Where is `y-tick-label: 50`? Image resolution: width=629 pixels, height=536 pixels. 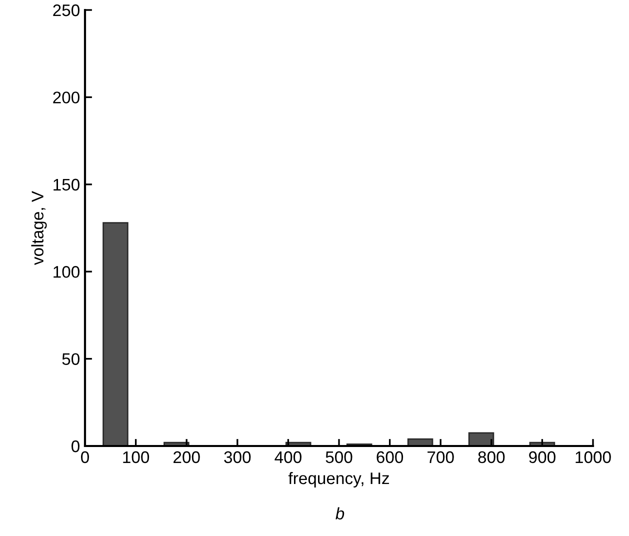 y-tick-label: 50 is located at coordinates (71, 359).